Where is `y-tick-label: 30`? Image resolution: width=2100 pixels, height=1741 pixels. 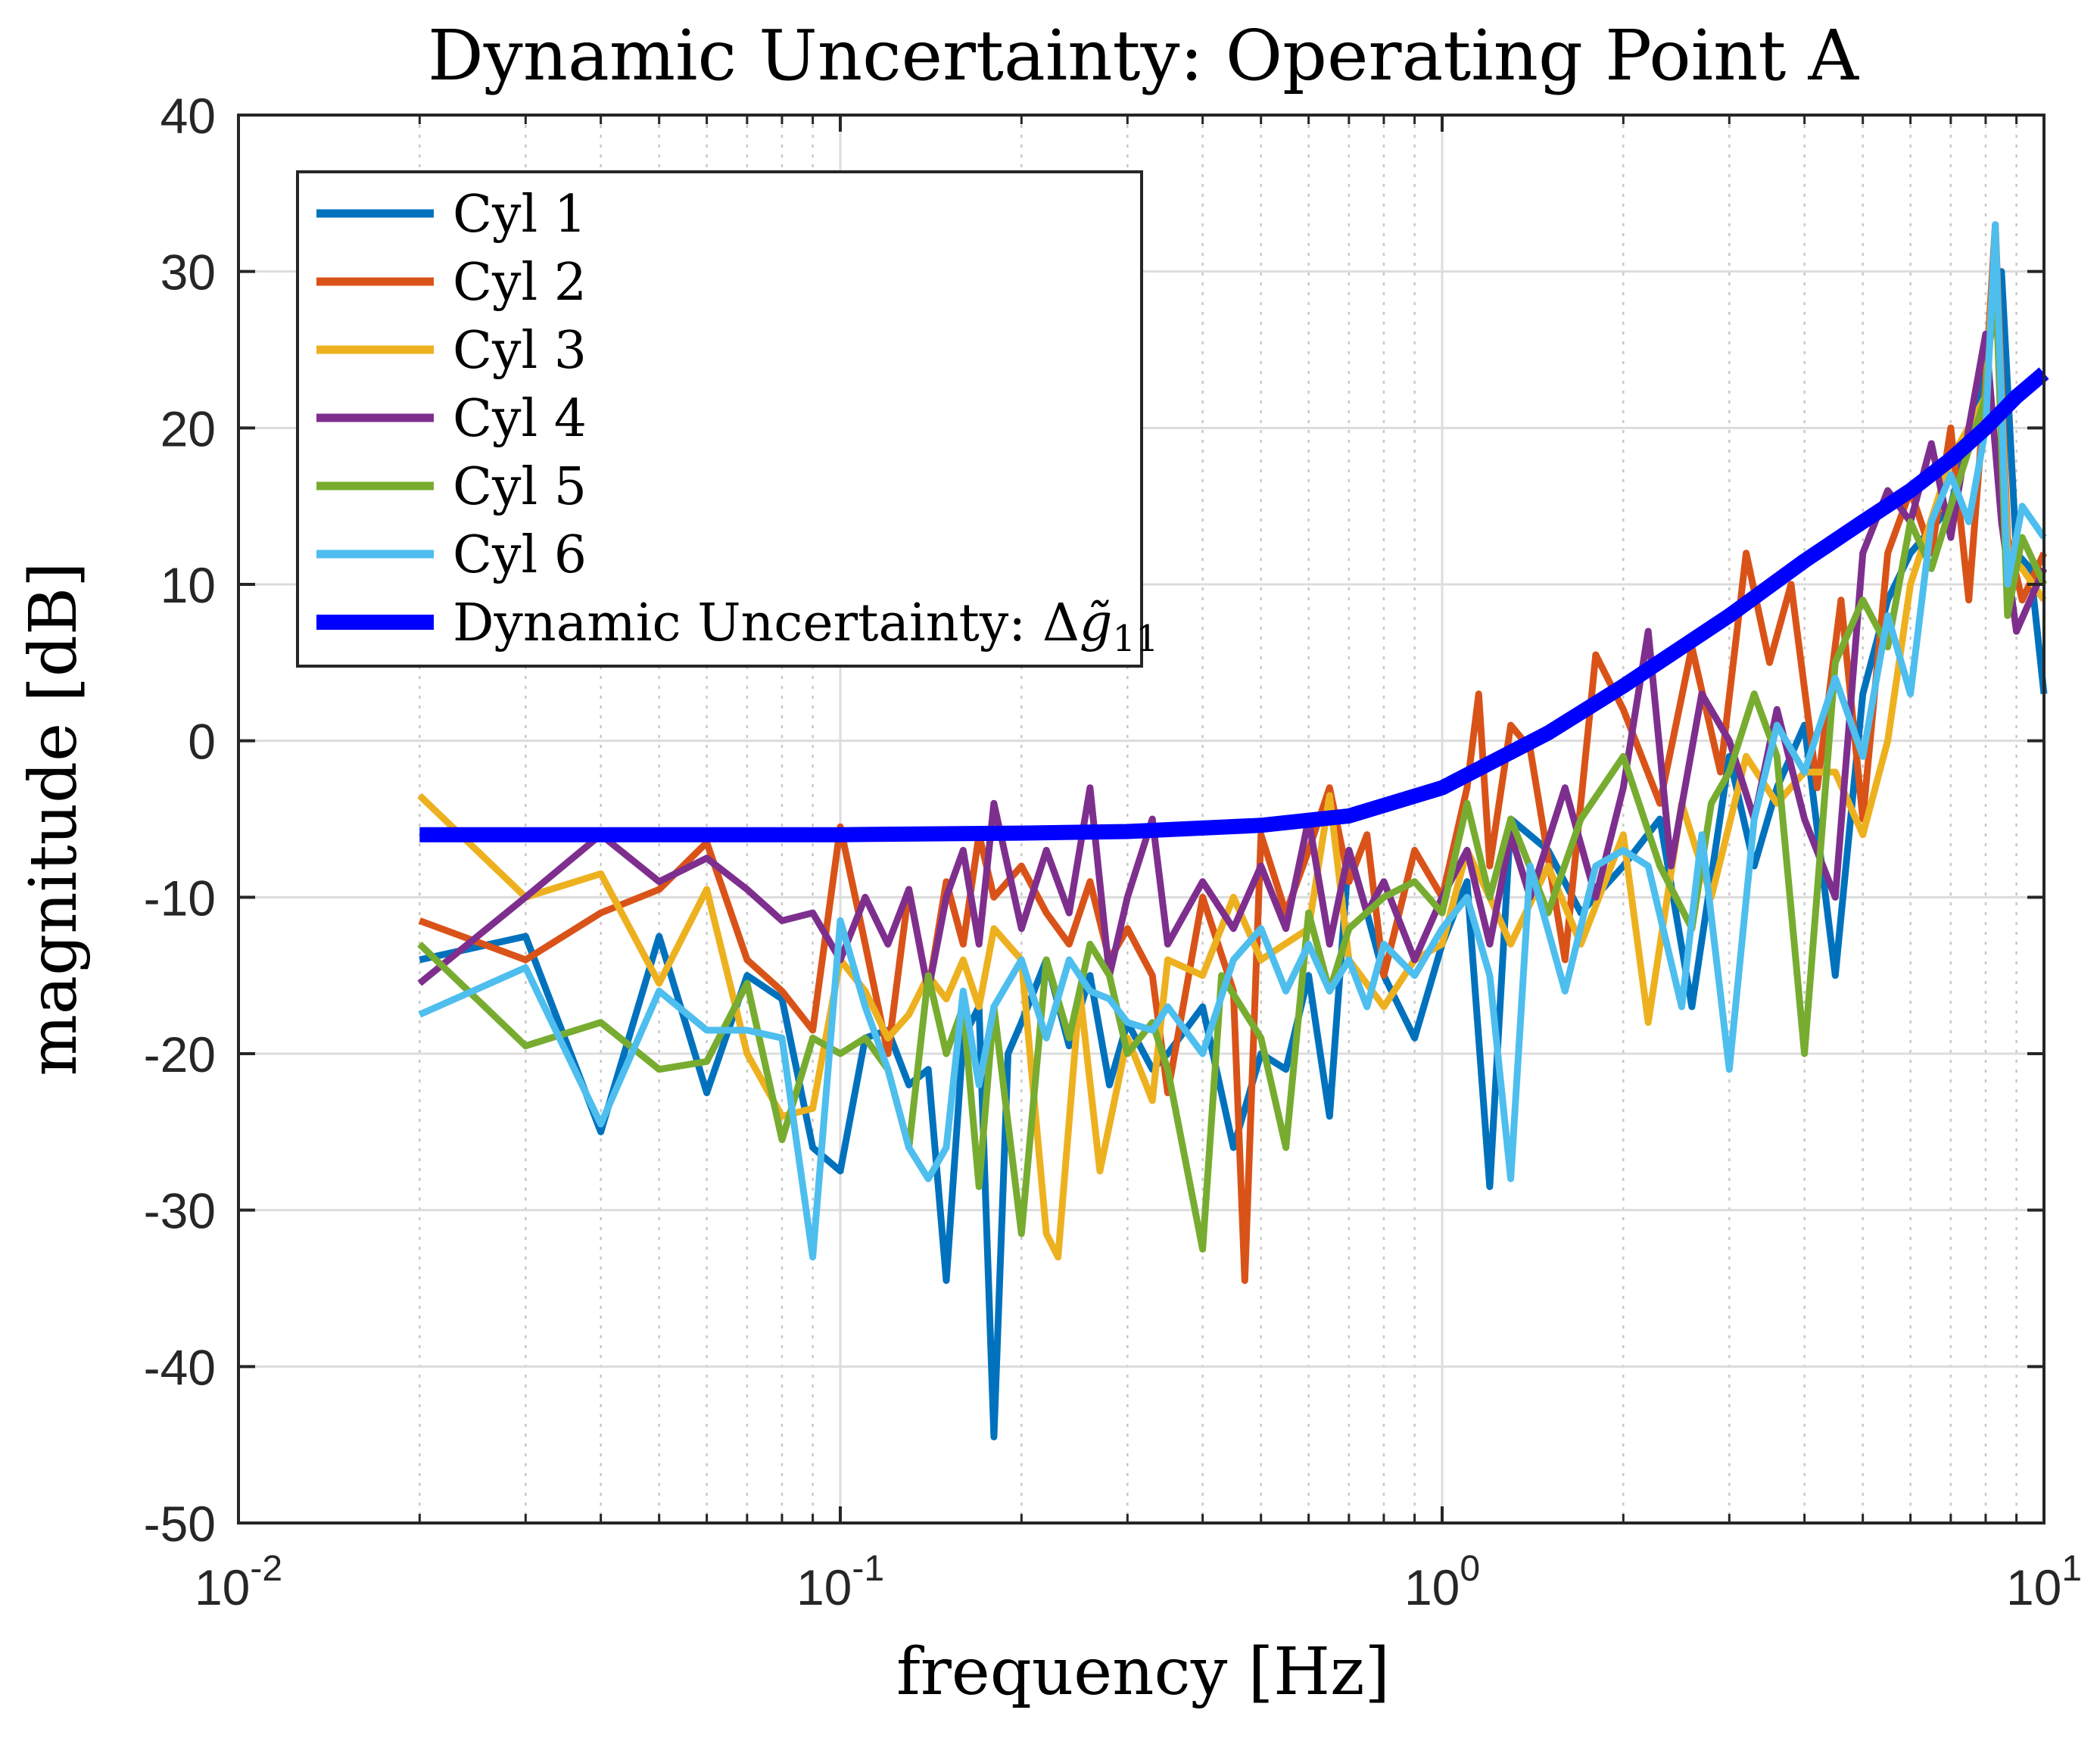 y-tick-label: 30 is located at coordinates (188, 272).